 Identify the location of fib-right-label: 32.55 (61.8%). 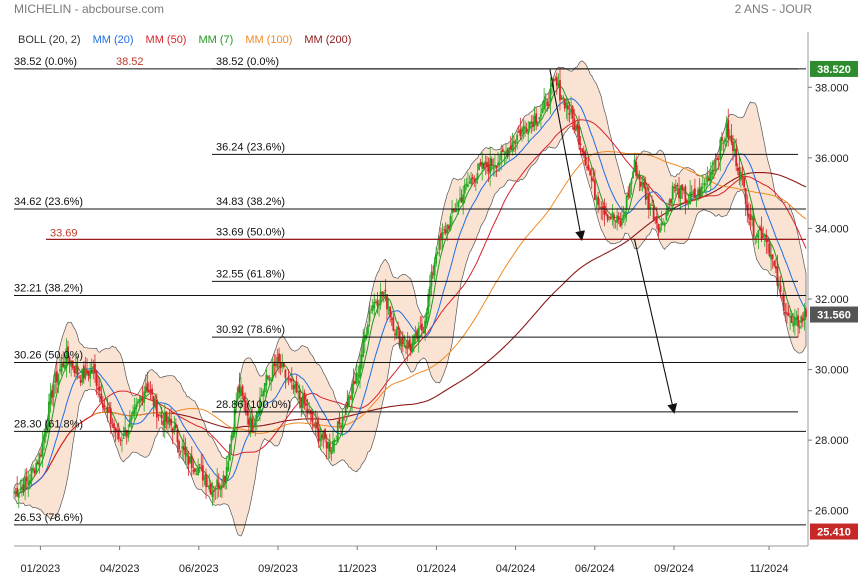
(250, 274).